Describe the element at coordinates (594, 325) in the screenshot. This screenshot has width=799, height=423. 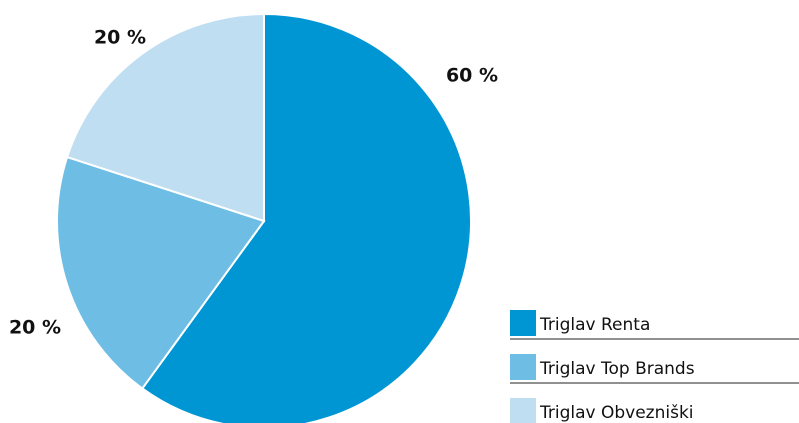
I see `legend-label: Triglav Renta` at that location.